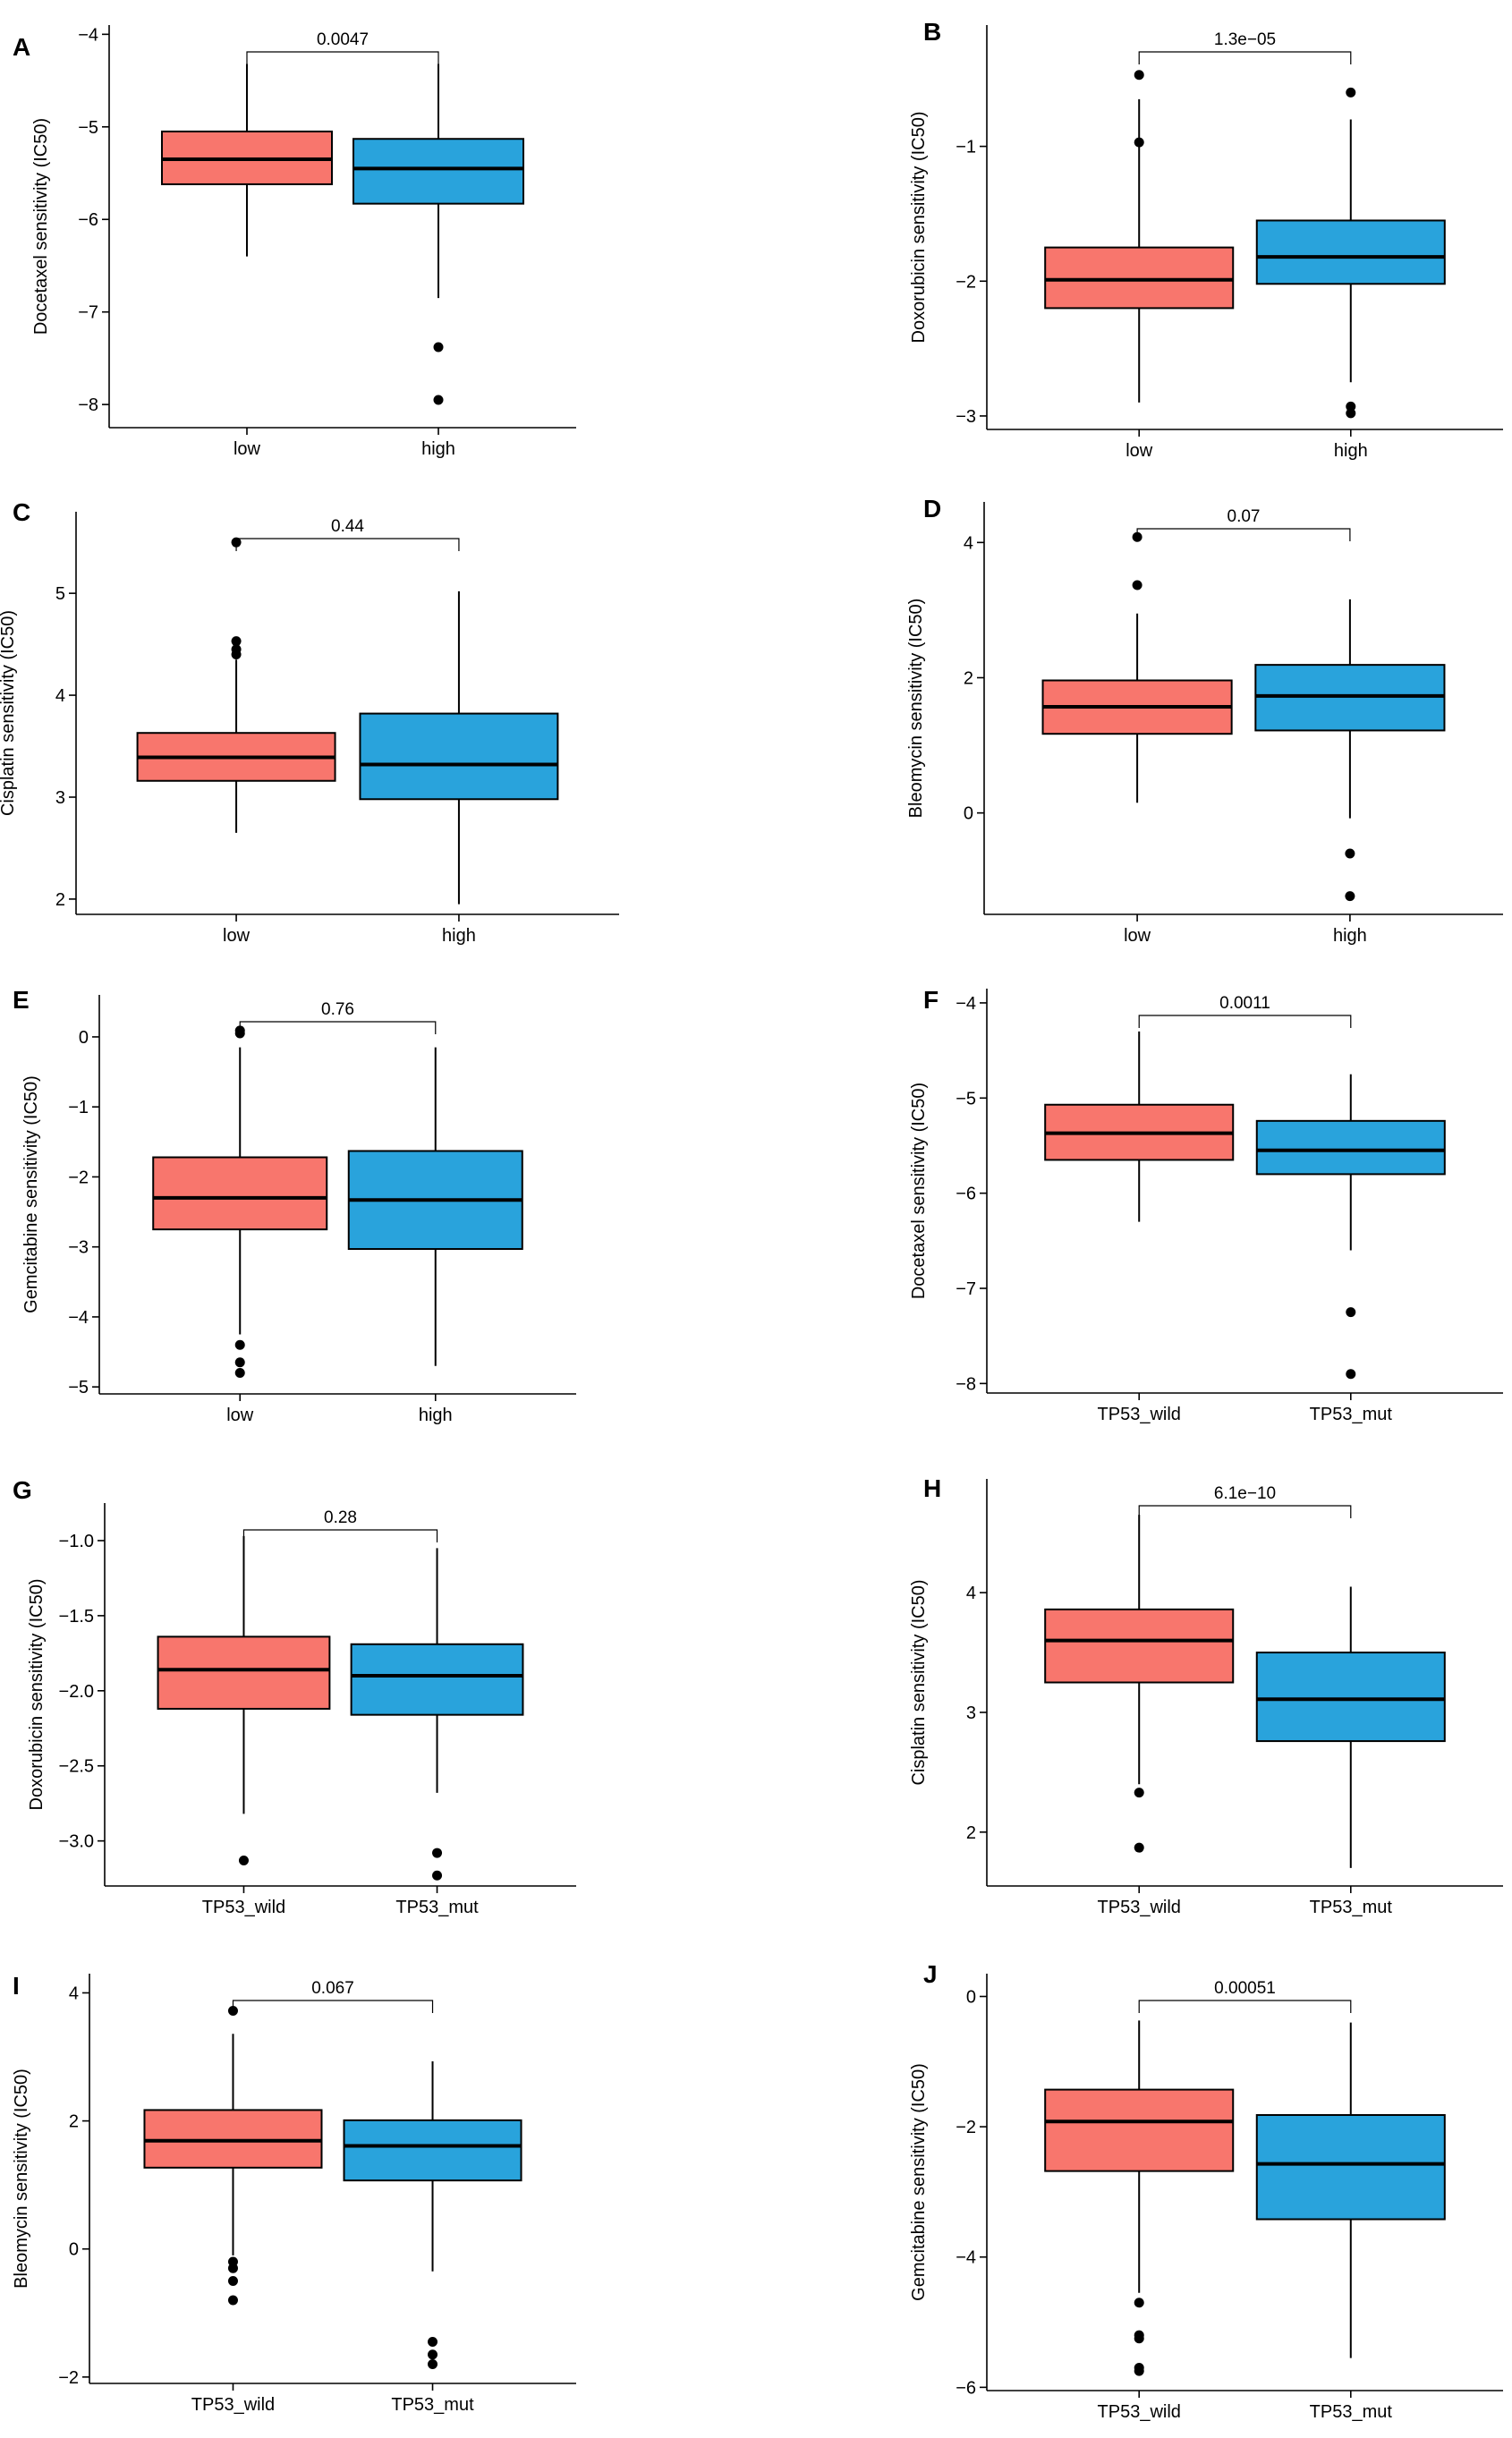 This screenshot has width=1512, height=2438. I want to click on p-value-label-f: 0.0011, so click(1244, 1003).